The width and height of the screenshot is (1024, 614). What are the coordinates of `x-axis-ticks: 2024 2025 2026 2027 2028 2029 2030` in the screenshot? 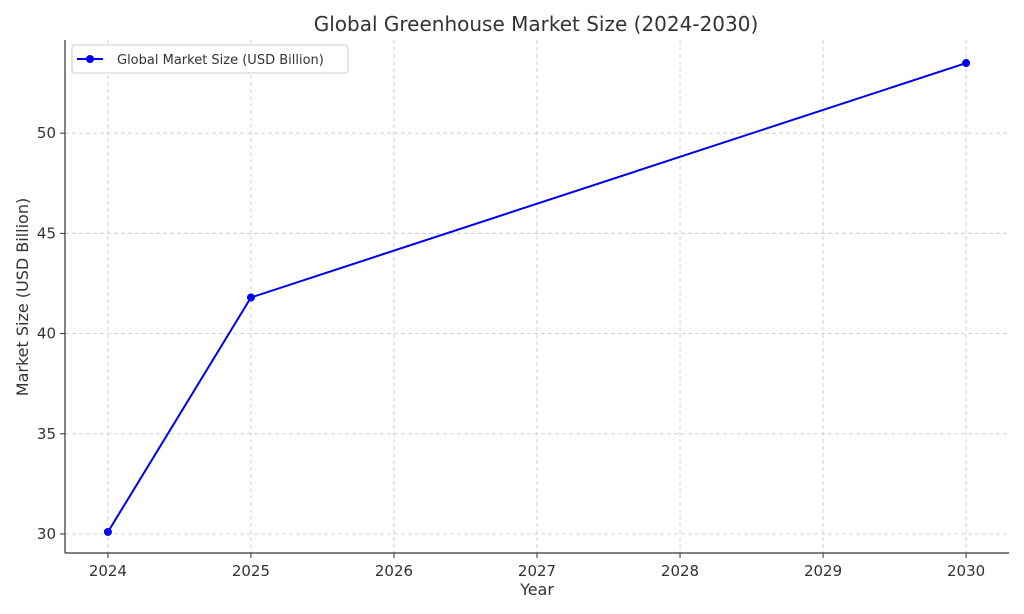 It's located at (537, 566).